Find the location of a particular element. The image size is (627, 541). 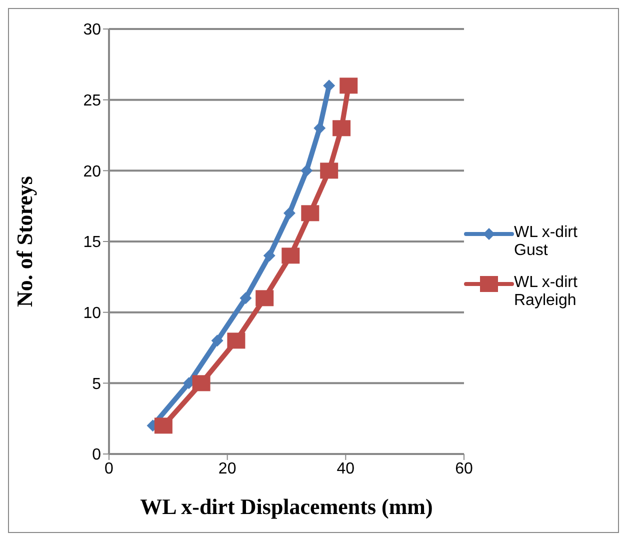

y-tick-label: 20 is located at coordinates (92, 171).